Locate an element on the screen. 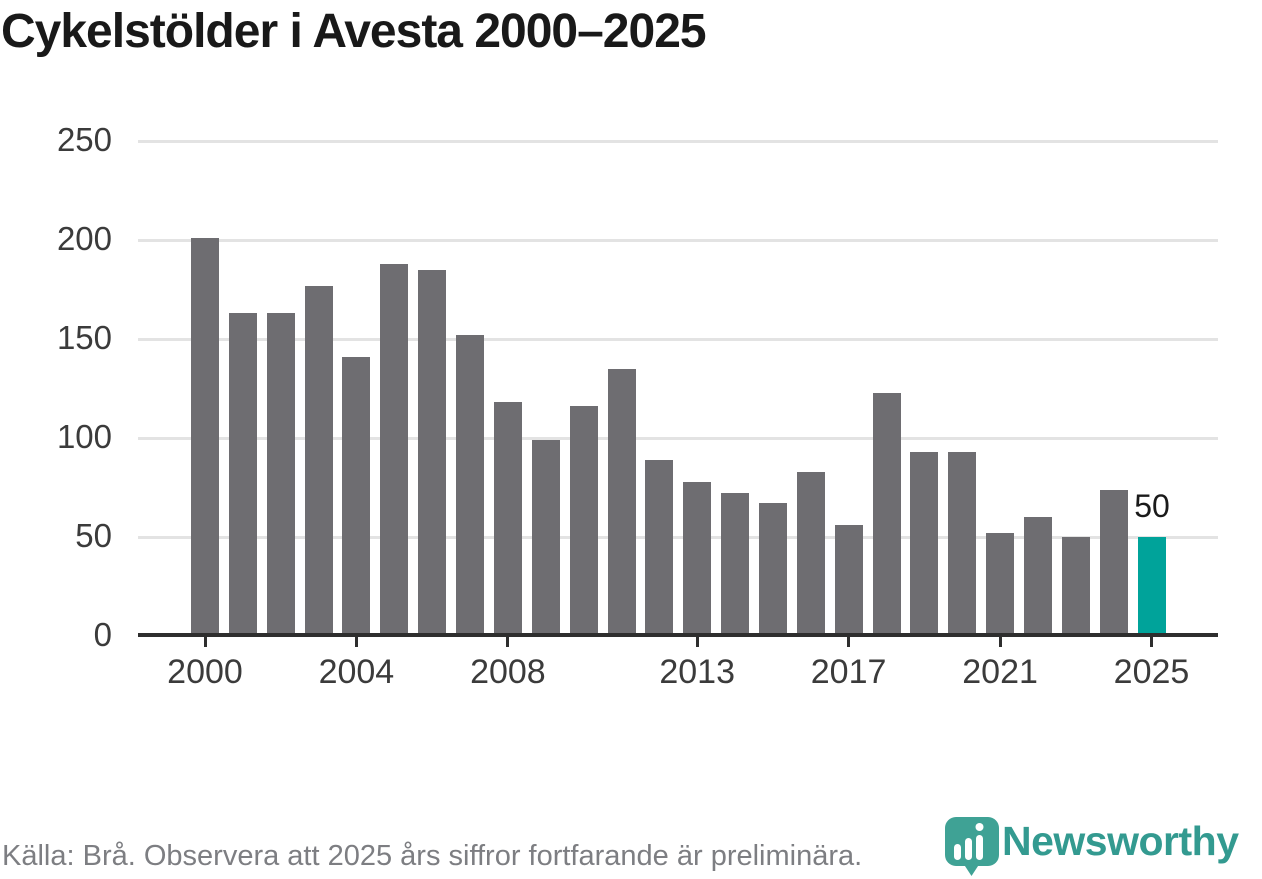  x-axis-label: 2008 is located at coordinates (508, 672).